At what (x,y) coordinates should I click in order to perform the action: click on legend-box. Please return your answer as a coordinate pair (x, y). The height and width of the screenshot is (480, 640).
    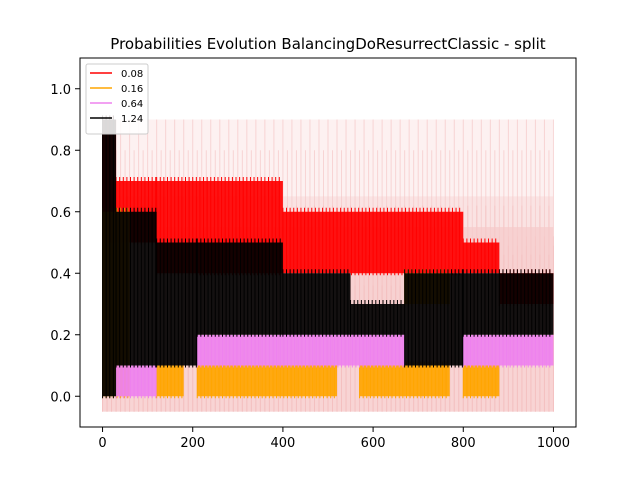
    Looking at the image, I should click on (117, 99).